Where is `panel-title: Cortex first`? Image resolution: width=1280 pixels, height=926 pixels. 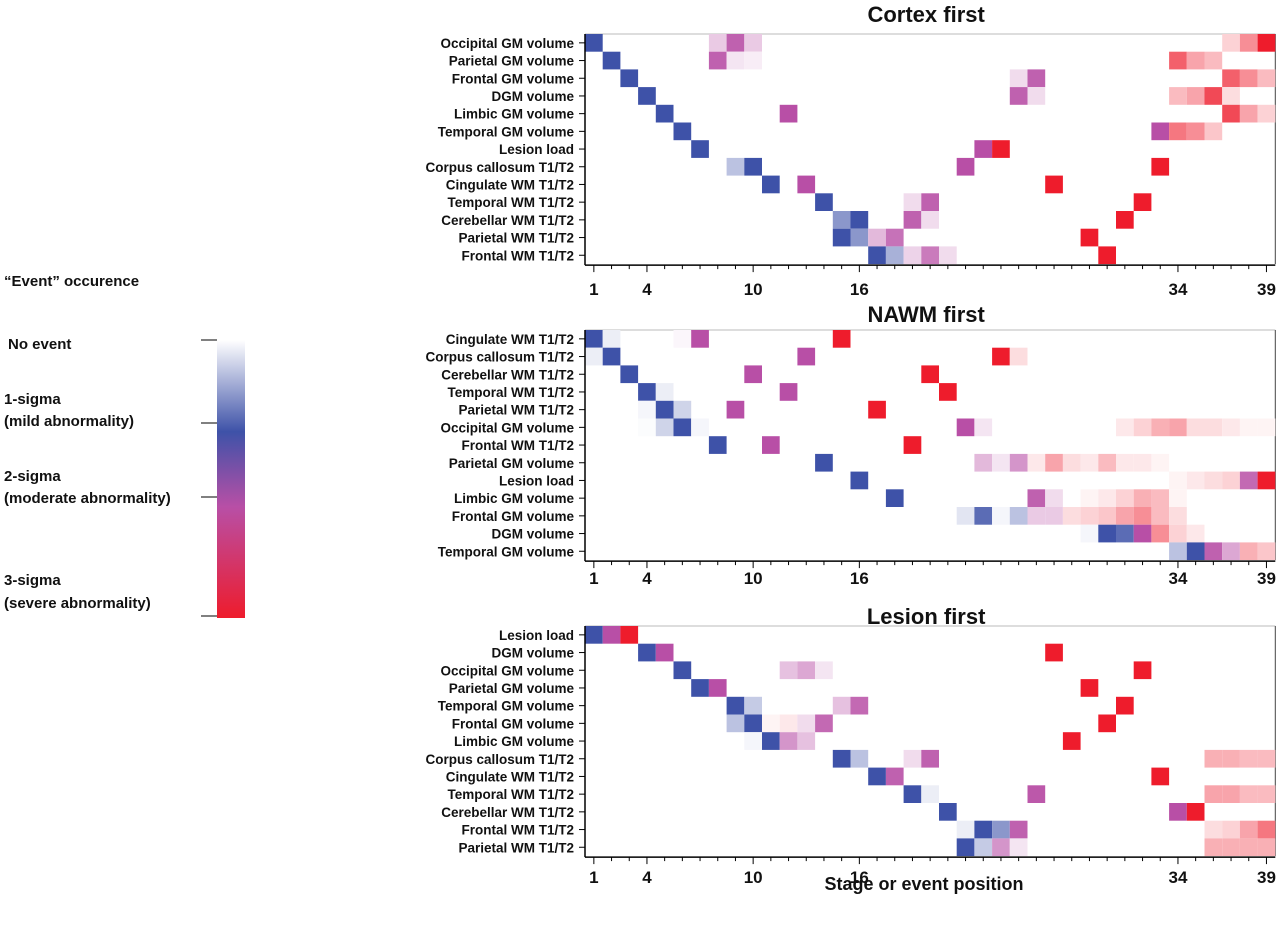 panel-title: Cortex first is located at coordinates (926, 14).